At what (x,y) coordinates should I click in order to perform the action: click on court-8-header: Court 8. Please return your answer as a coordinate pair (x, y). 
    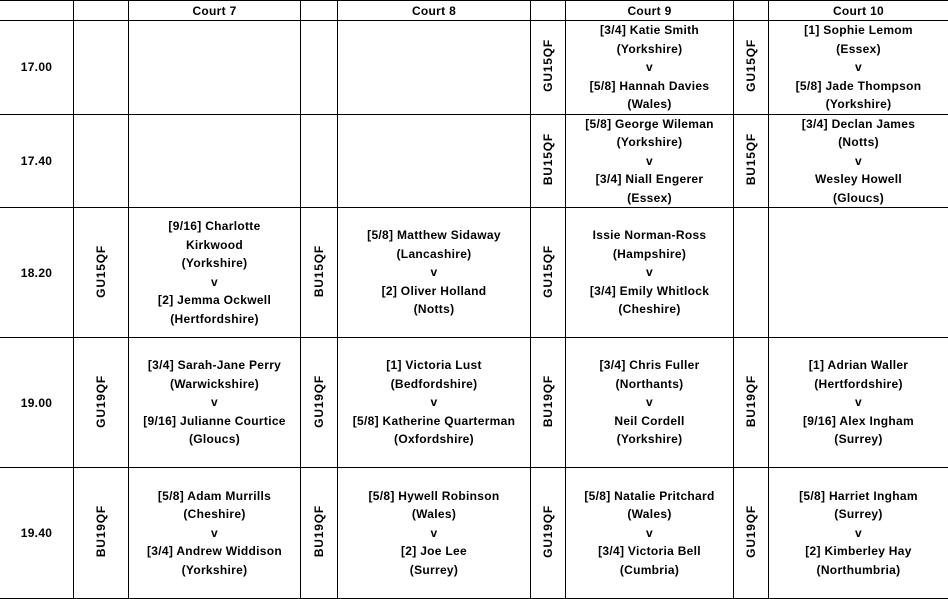
    Looking at the image, I should click on (434, 11).